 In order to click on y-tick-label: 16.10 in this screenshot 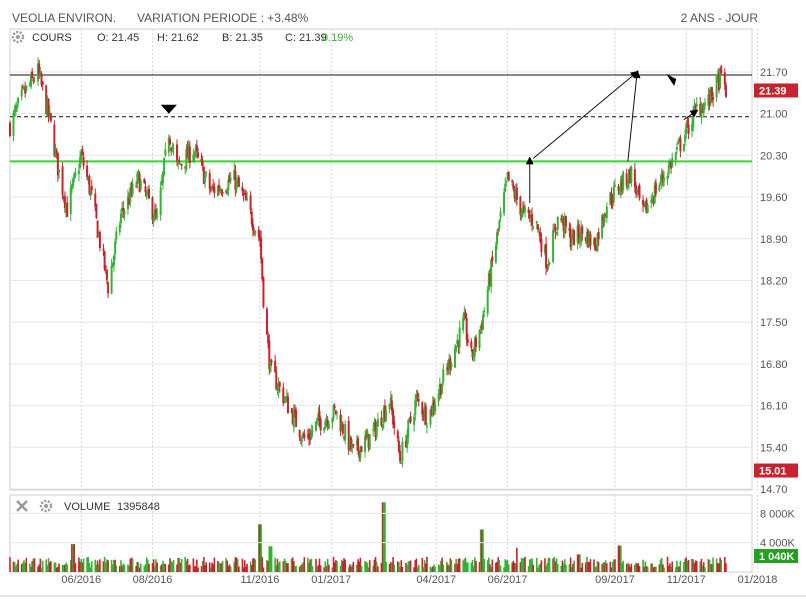, I will do `click(774, 407)`.